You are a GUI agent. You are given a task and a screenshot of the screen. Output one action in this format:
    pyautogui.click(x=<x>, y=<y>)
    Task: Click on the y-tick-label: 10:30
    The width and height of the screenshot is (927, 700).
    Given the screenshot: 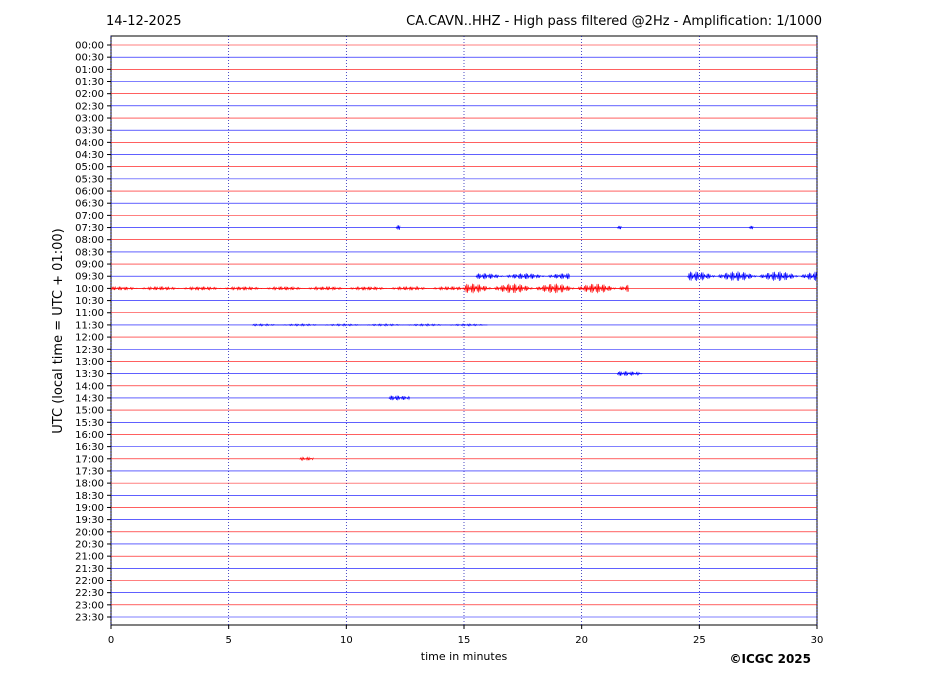 What is the action you would take?
    pyautogui.click(x=89, y=301)
    